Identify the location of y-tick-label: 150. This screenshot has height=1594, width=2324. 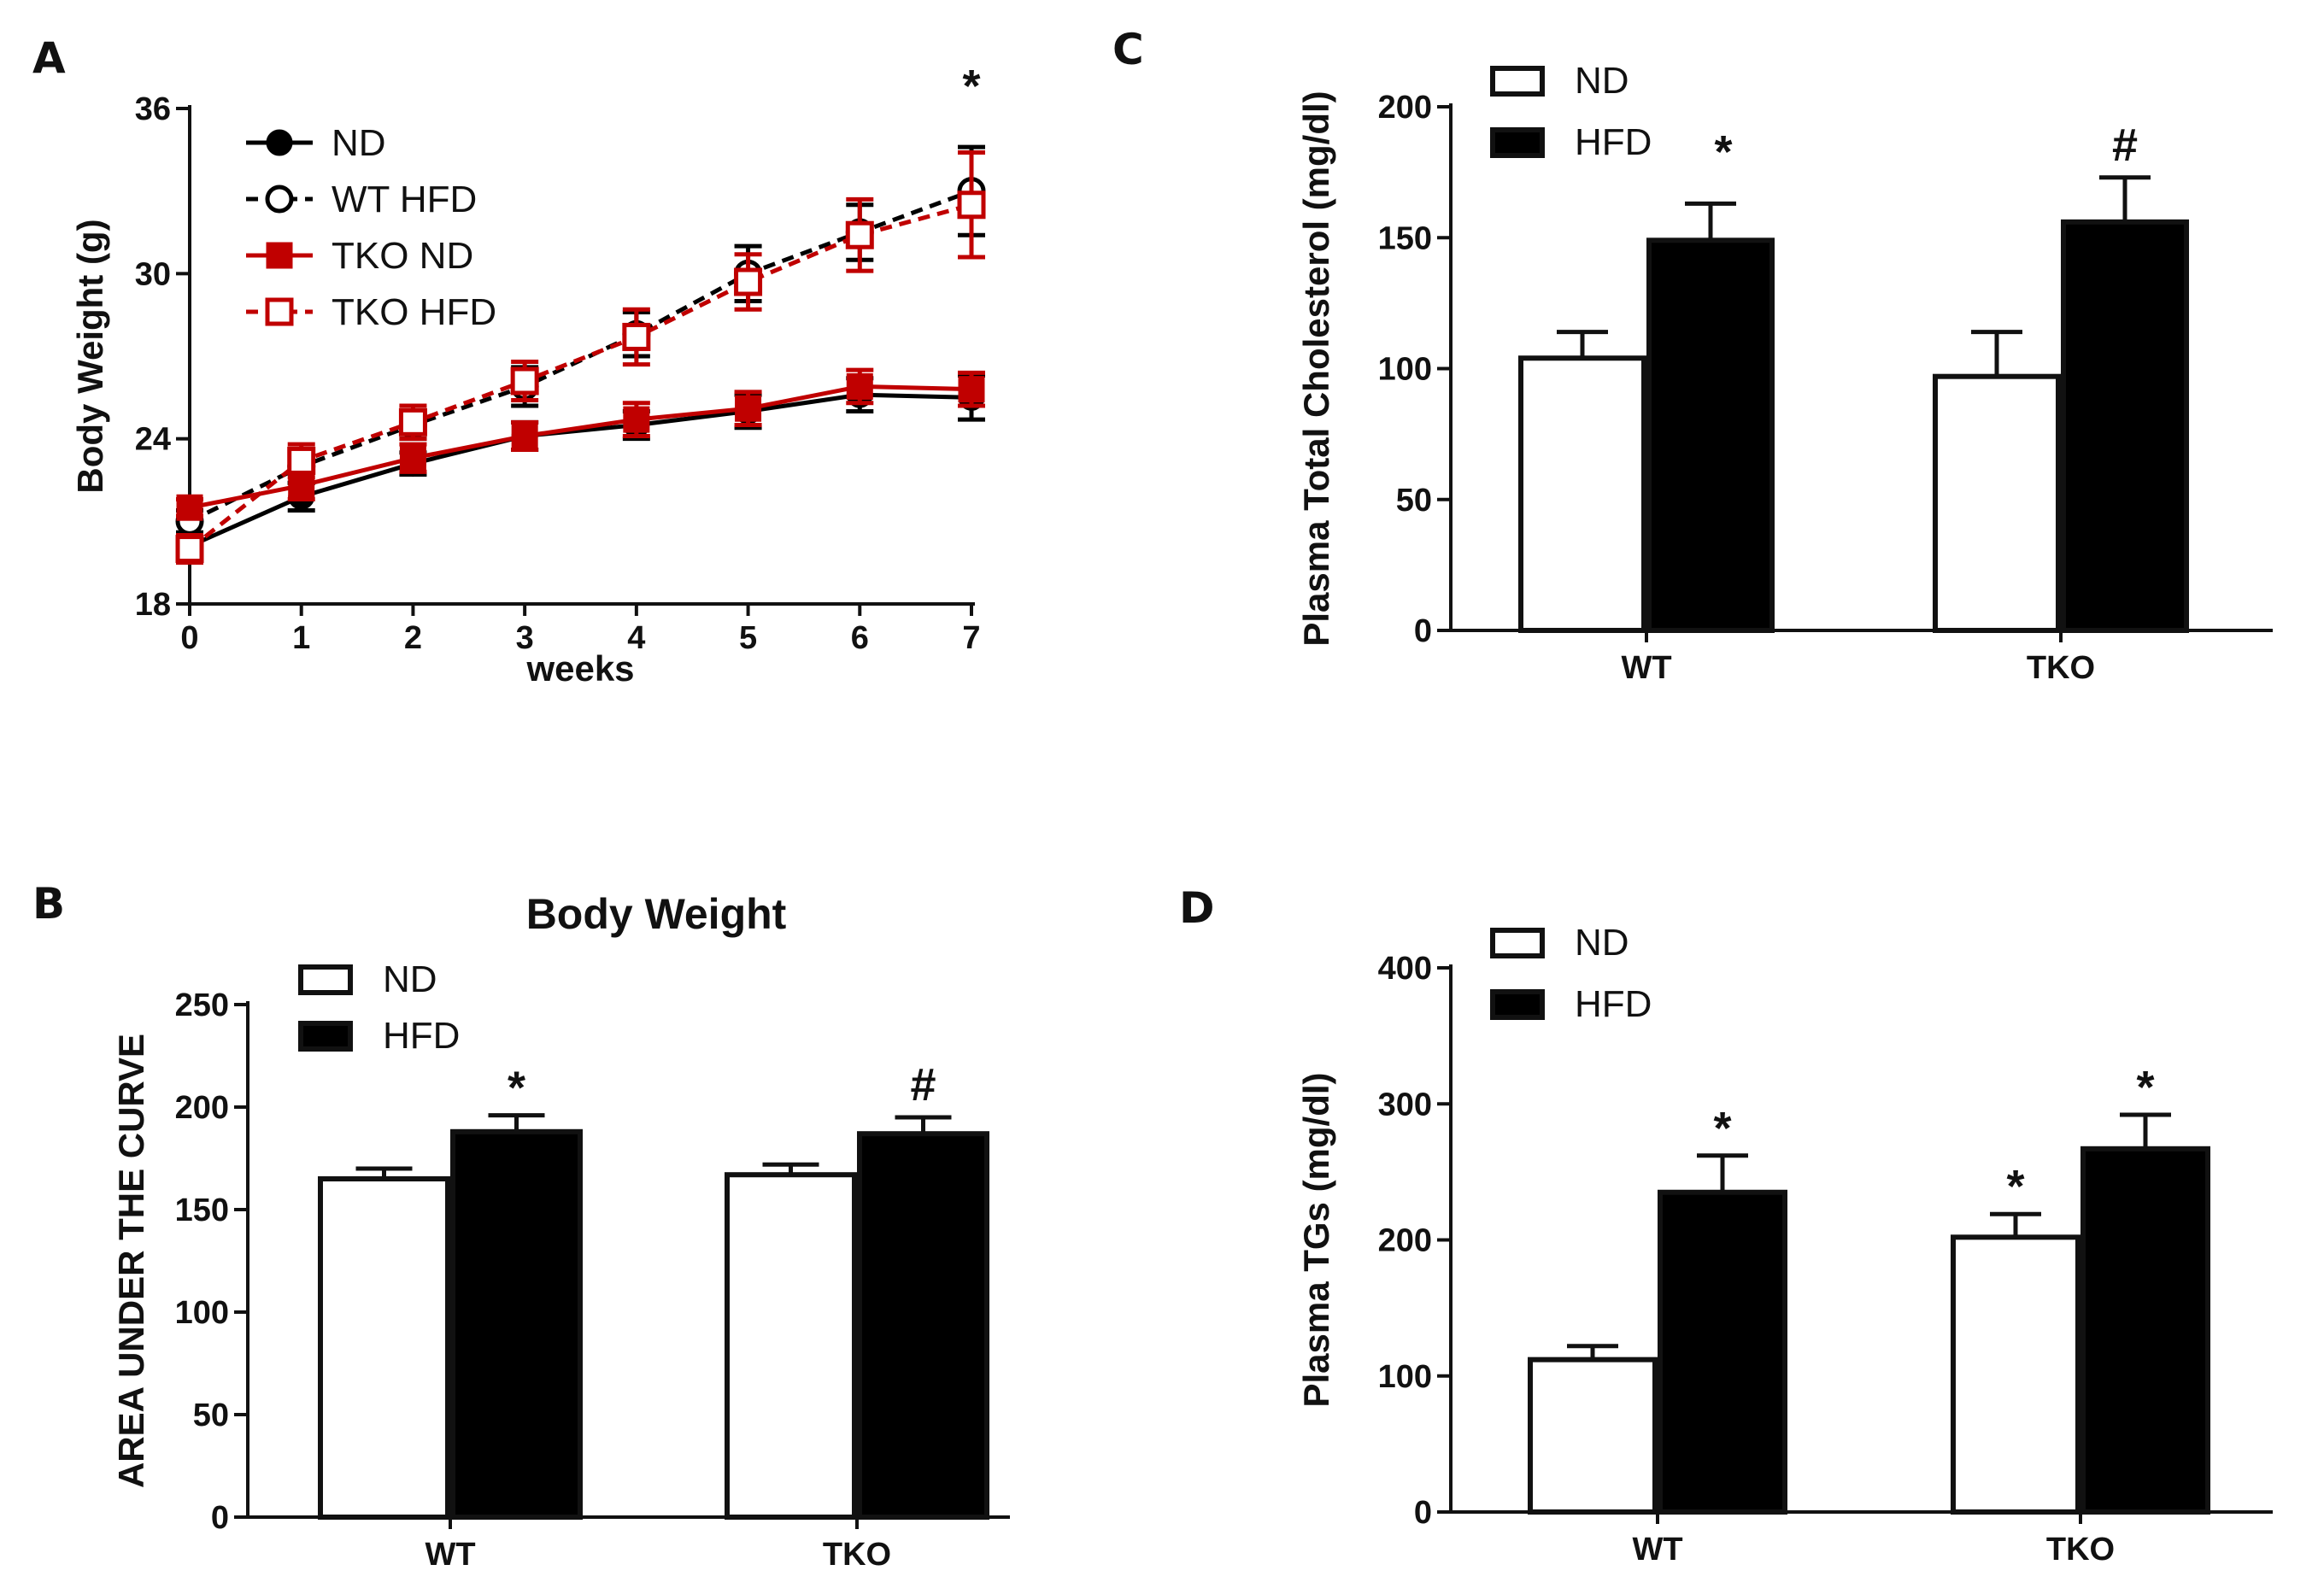
(202, 1210).